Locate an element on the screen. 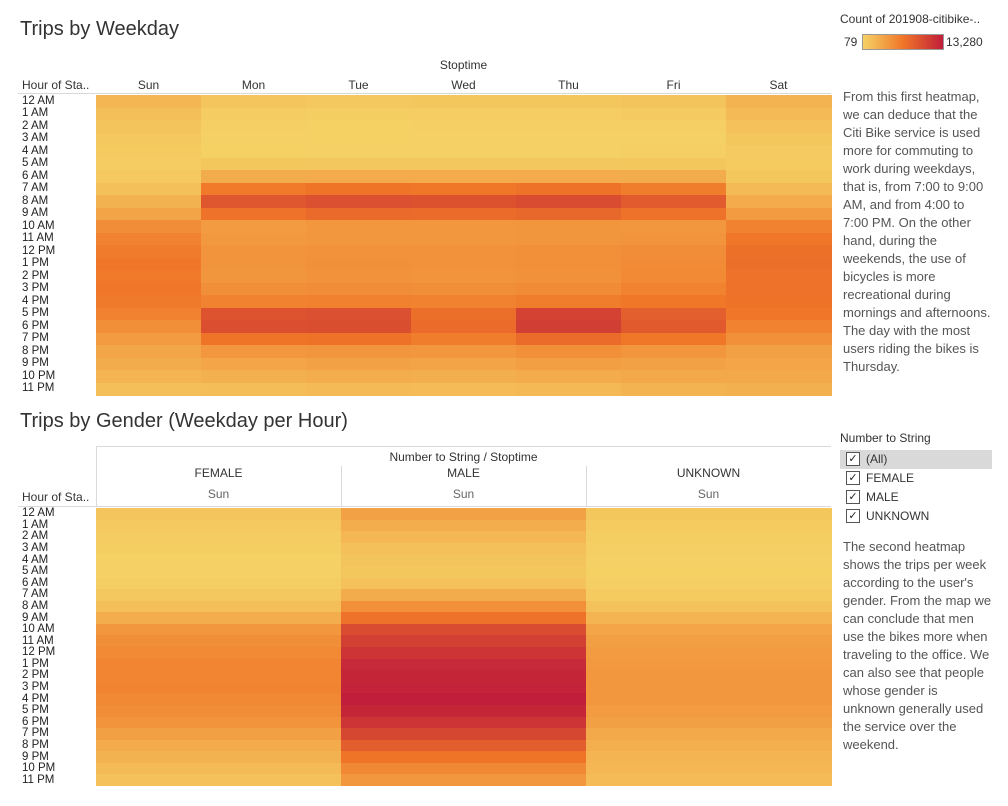 The height and width of the screenshot is (806, 1008). filter-option: ✓ UNKNOWN is located at coordinates (916, 516).